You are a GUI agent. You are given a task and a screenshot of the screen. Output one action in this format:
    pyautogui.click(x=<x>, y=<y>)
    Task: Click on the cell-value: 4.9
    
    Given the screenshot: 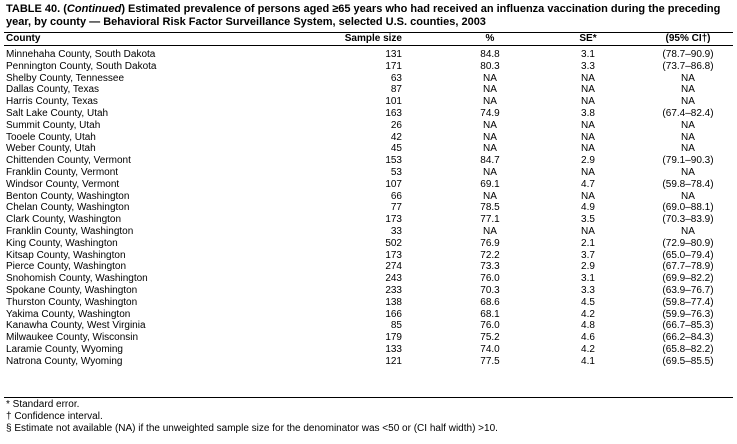 What is the action you would take?
    pyautogui.click(x=588, y=208)
    